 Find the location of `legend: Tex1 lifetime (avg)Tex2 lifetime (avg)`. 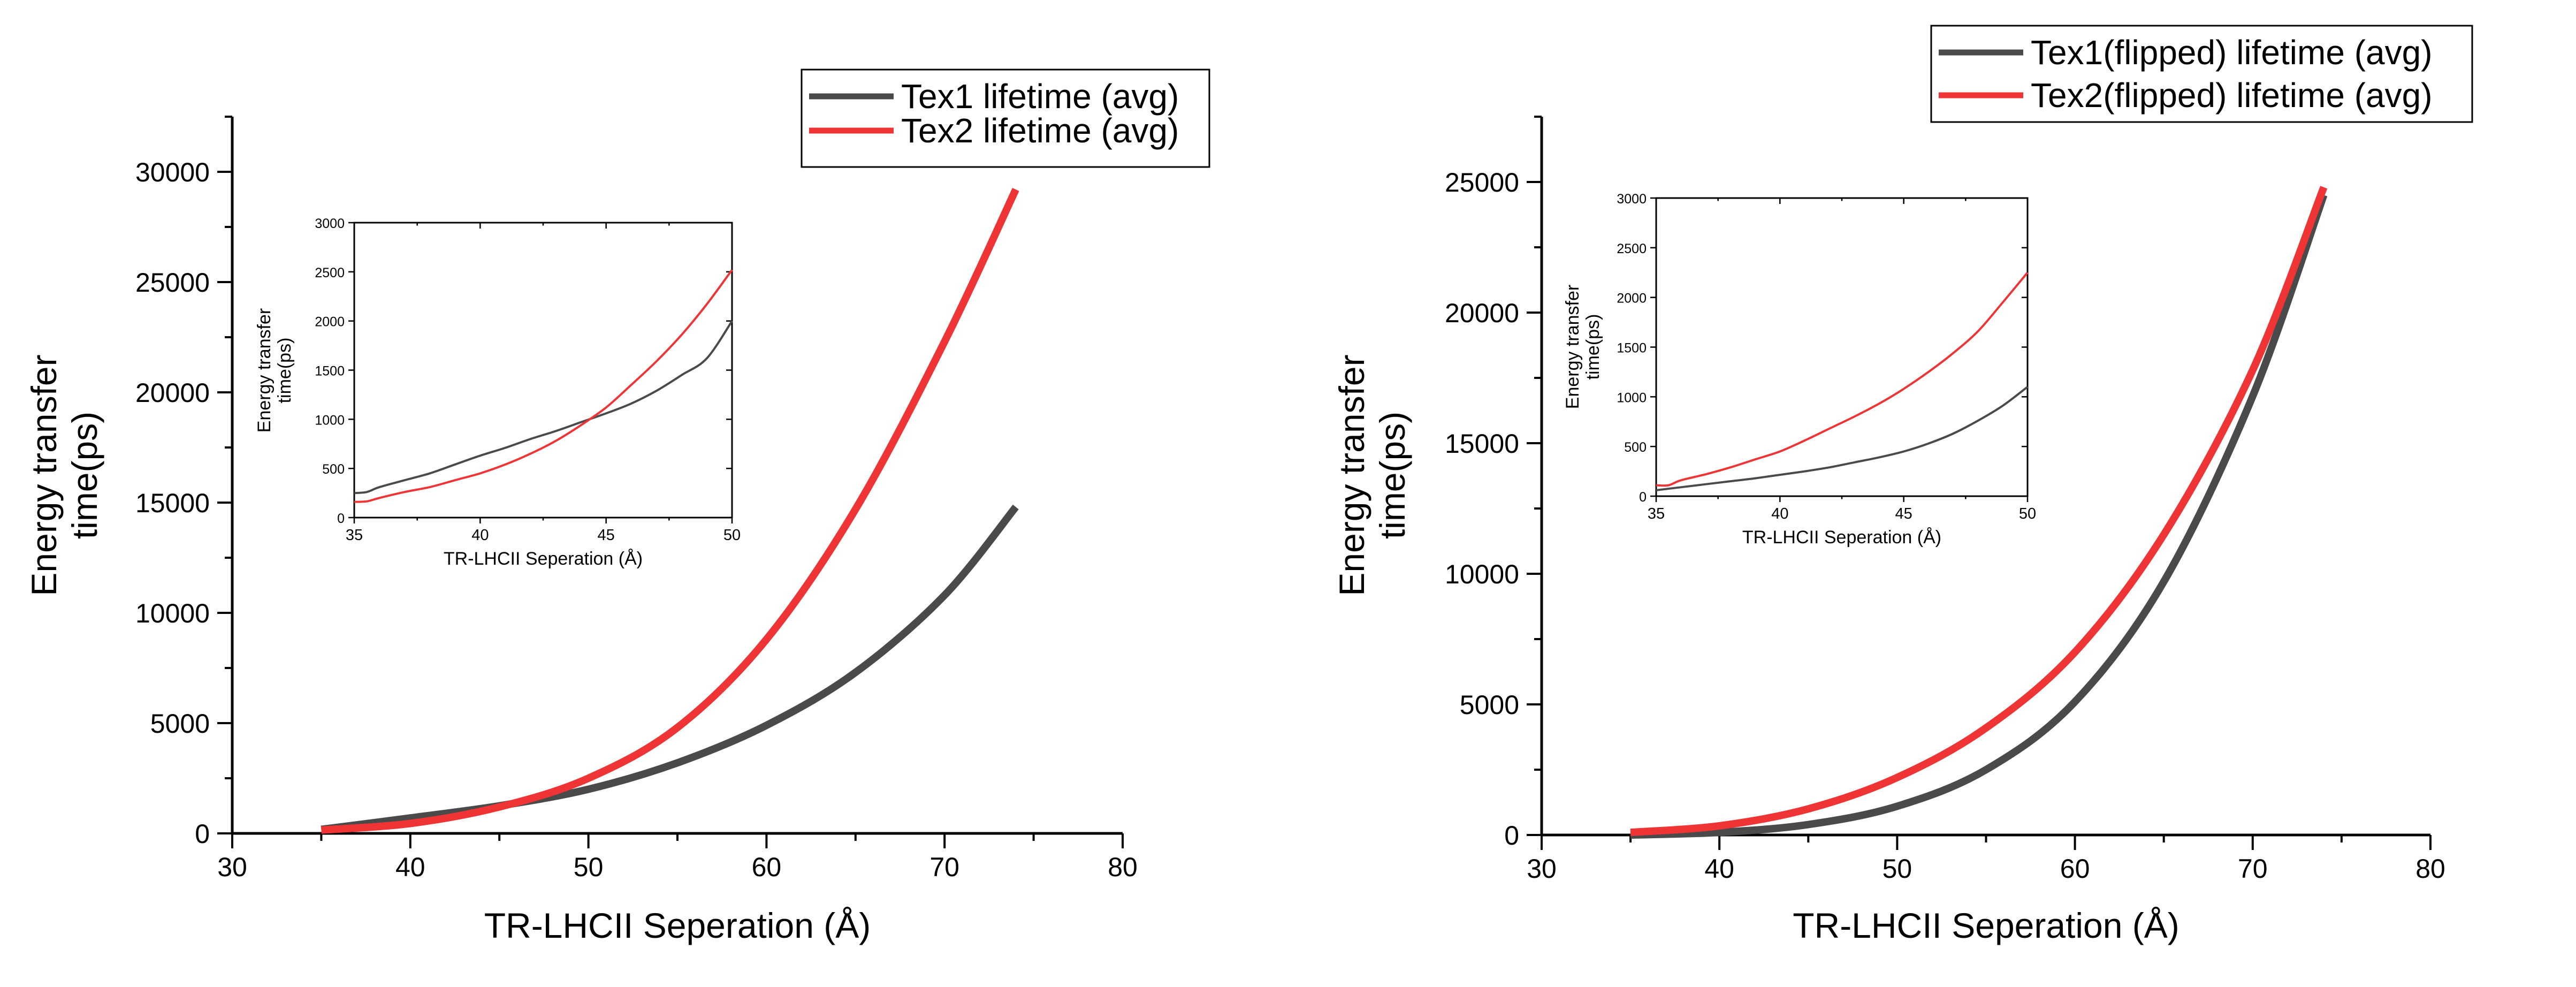

legend: Tex1 lifetime (avg)Tex2 lifetime (avg) is located at coordinates (1005, 119).